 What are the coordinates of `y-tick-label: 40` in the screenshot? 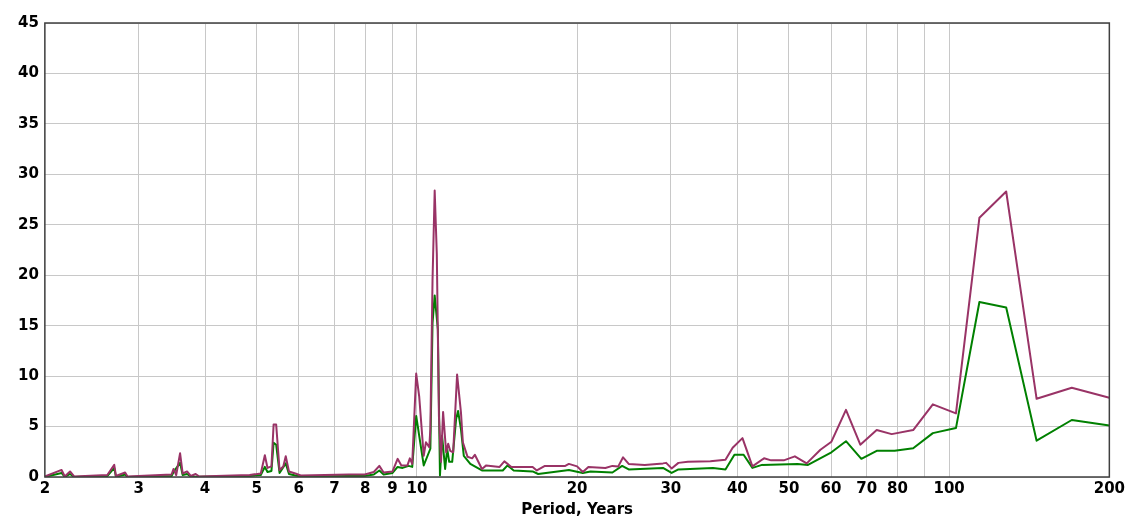 It's located at (28, 72).